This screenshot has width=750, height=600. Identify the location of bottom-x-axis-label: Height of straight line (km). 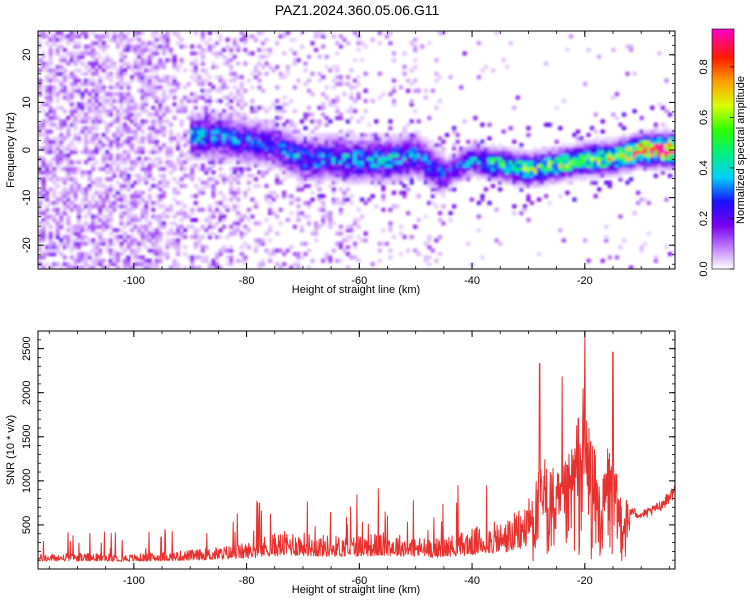
(356, 590).